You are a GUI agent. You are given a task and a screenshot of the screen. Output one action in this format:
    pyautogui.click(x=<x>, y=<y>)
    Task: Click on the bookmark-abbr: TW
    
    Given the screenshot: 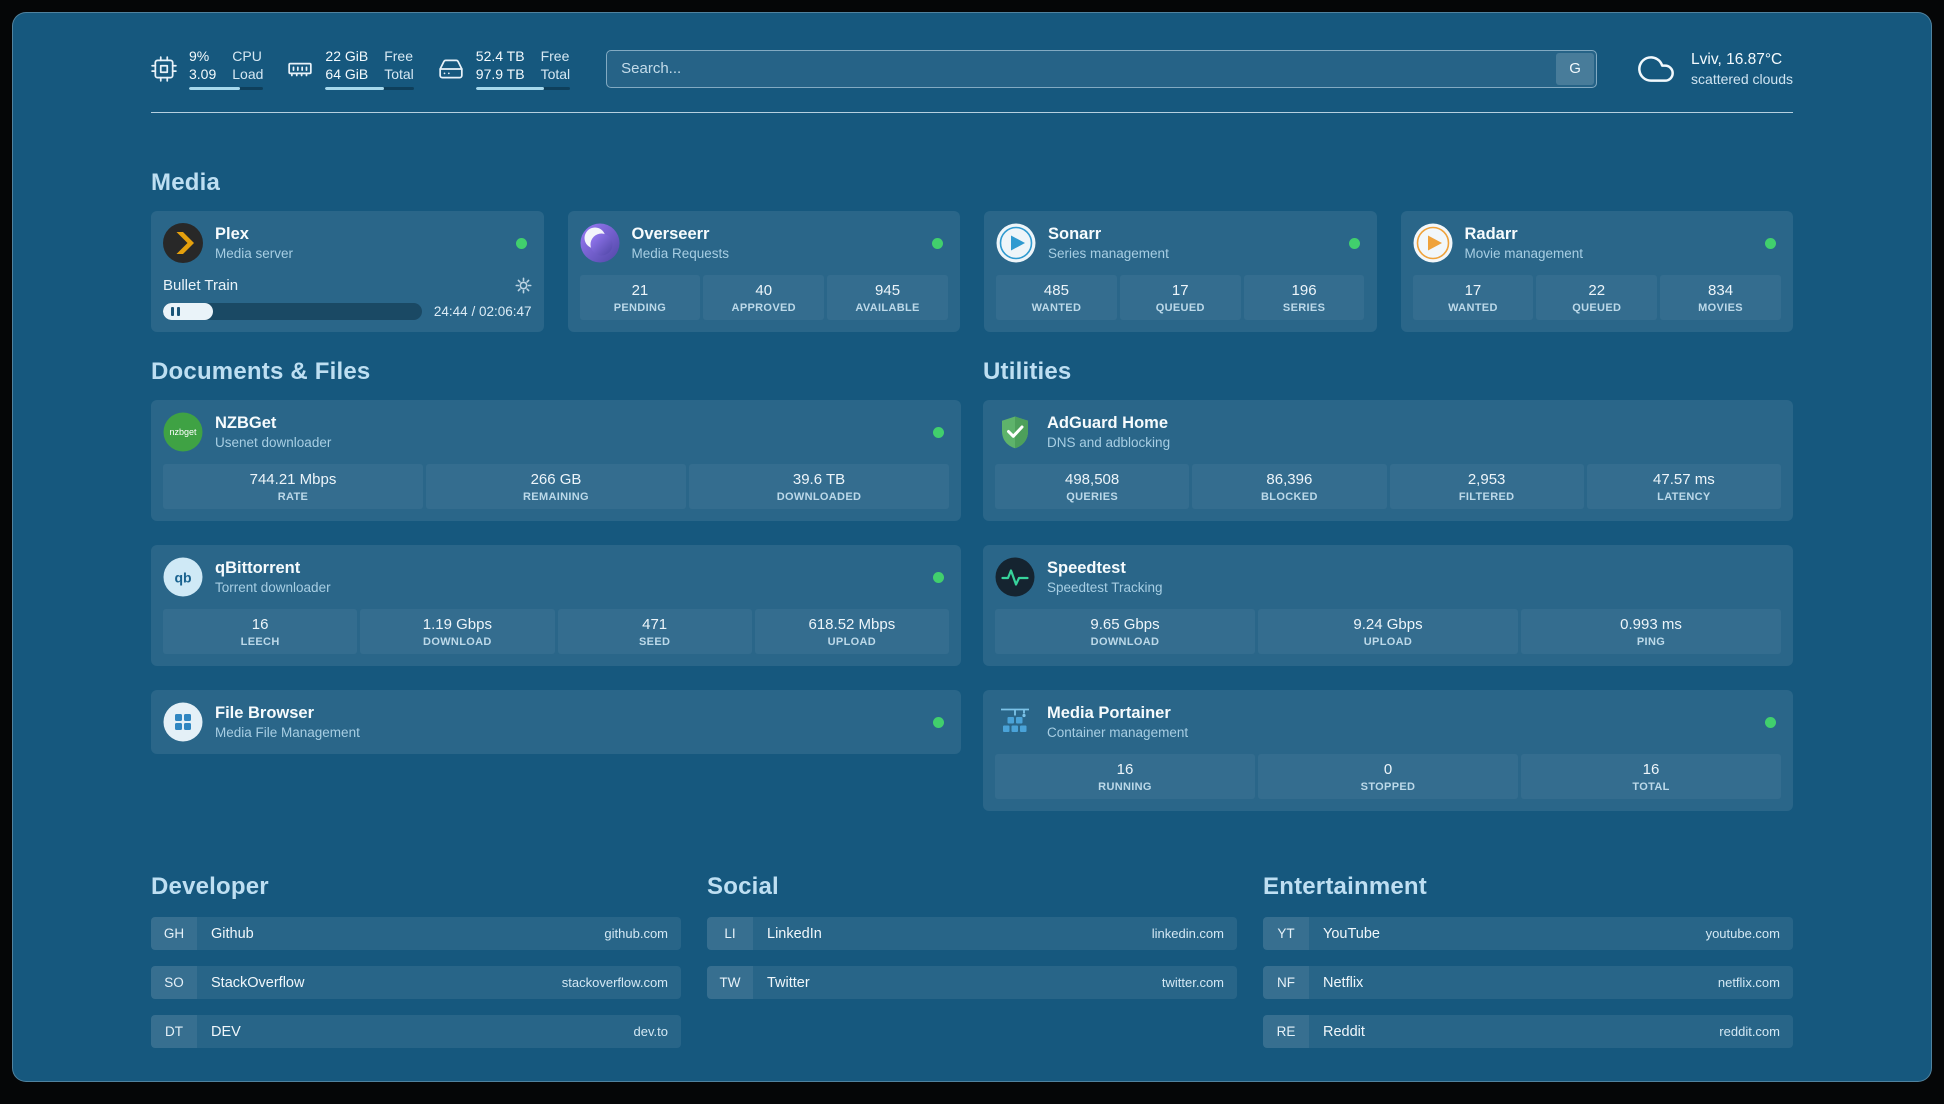 What is the action you would take?
    pyautogui.click(x=730, y=982)
    